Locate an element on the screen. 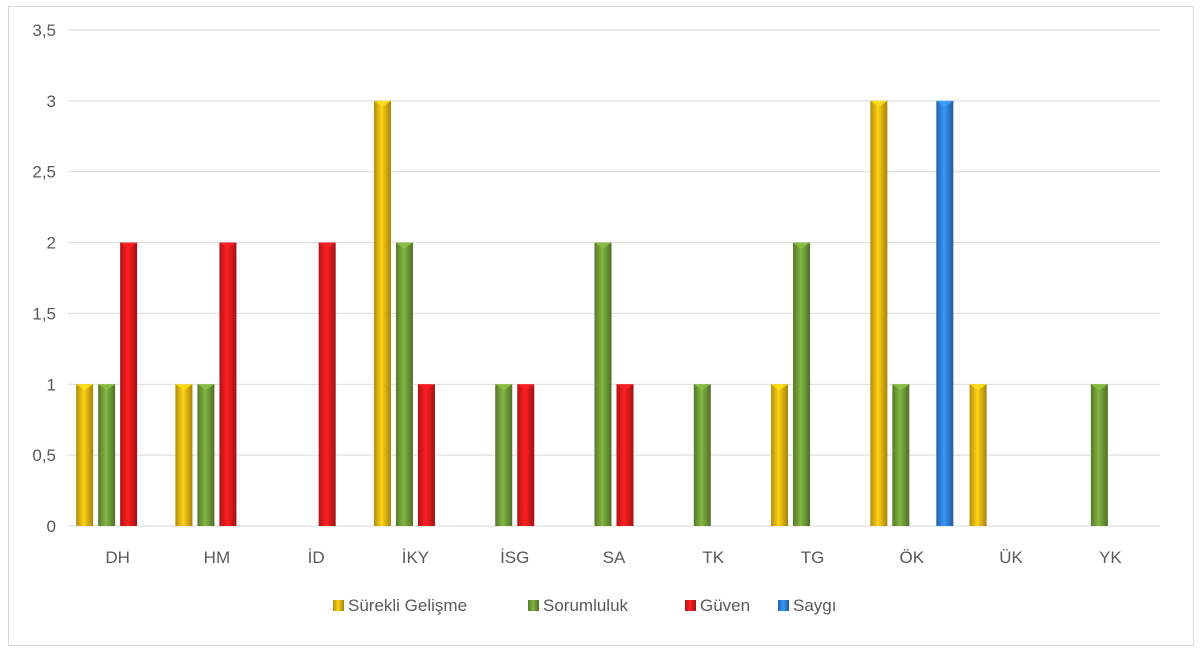 The image size is (1203, 652). bar-sorumluluk-sa is located at coordinates (603, 384).